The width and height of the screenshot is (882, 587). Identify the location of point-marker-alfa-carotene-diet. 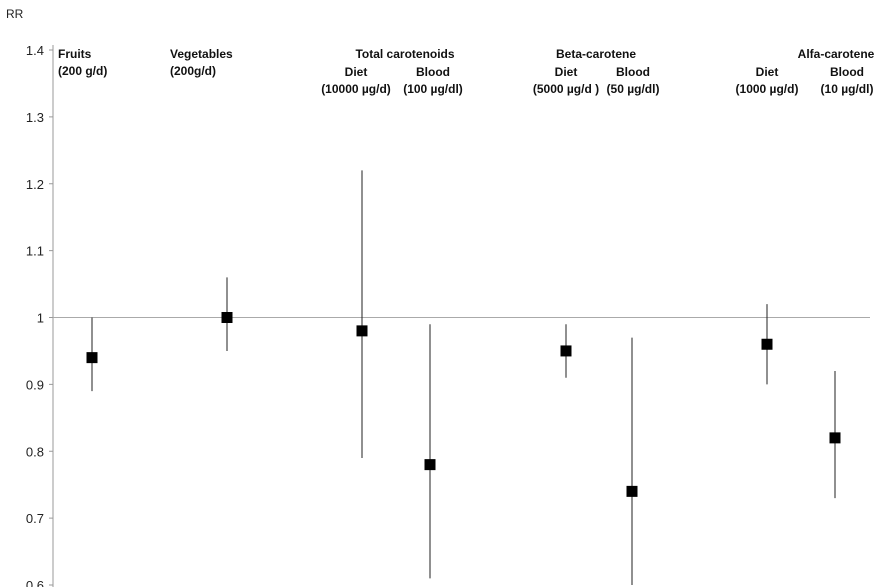
(767, 344).